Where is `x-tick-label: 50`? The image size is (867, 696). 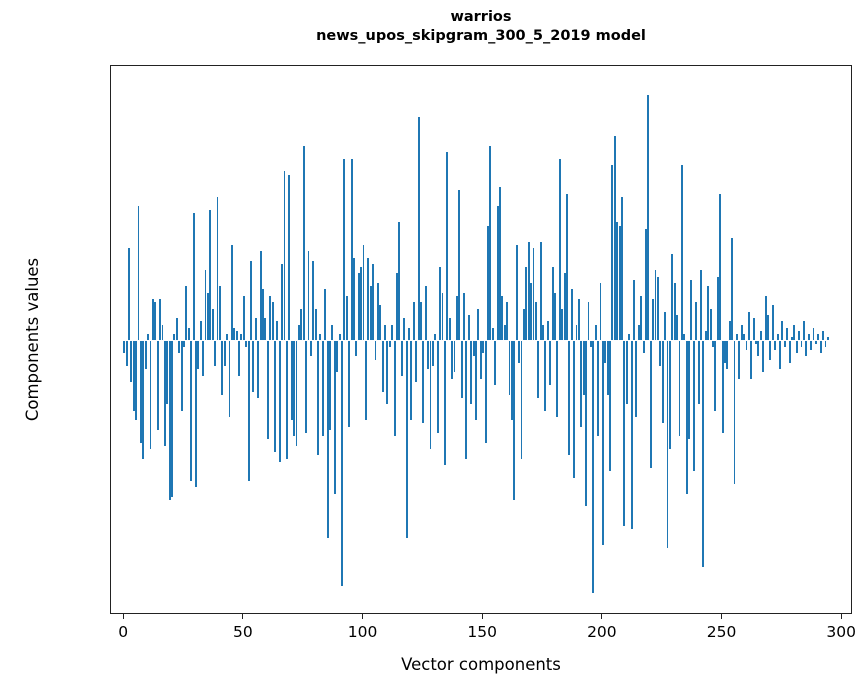
x-tick-label: 50 is located at coordinates (242, 632).